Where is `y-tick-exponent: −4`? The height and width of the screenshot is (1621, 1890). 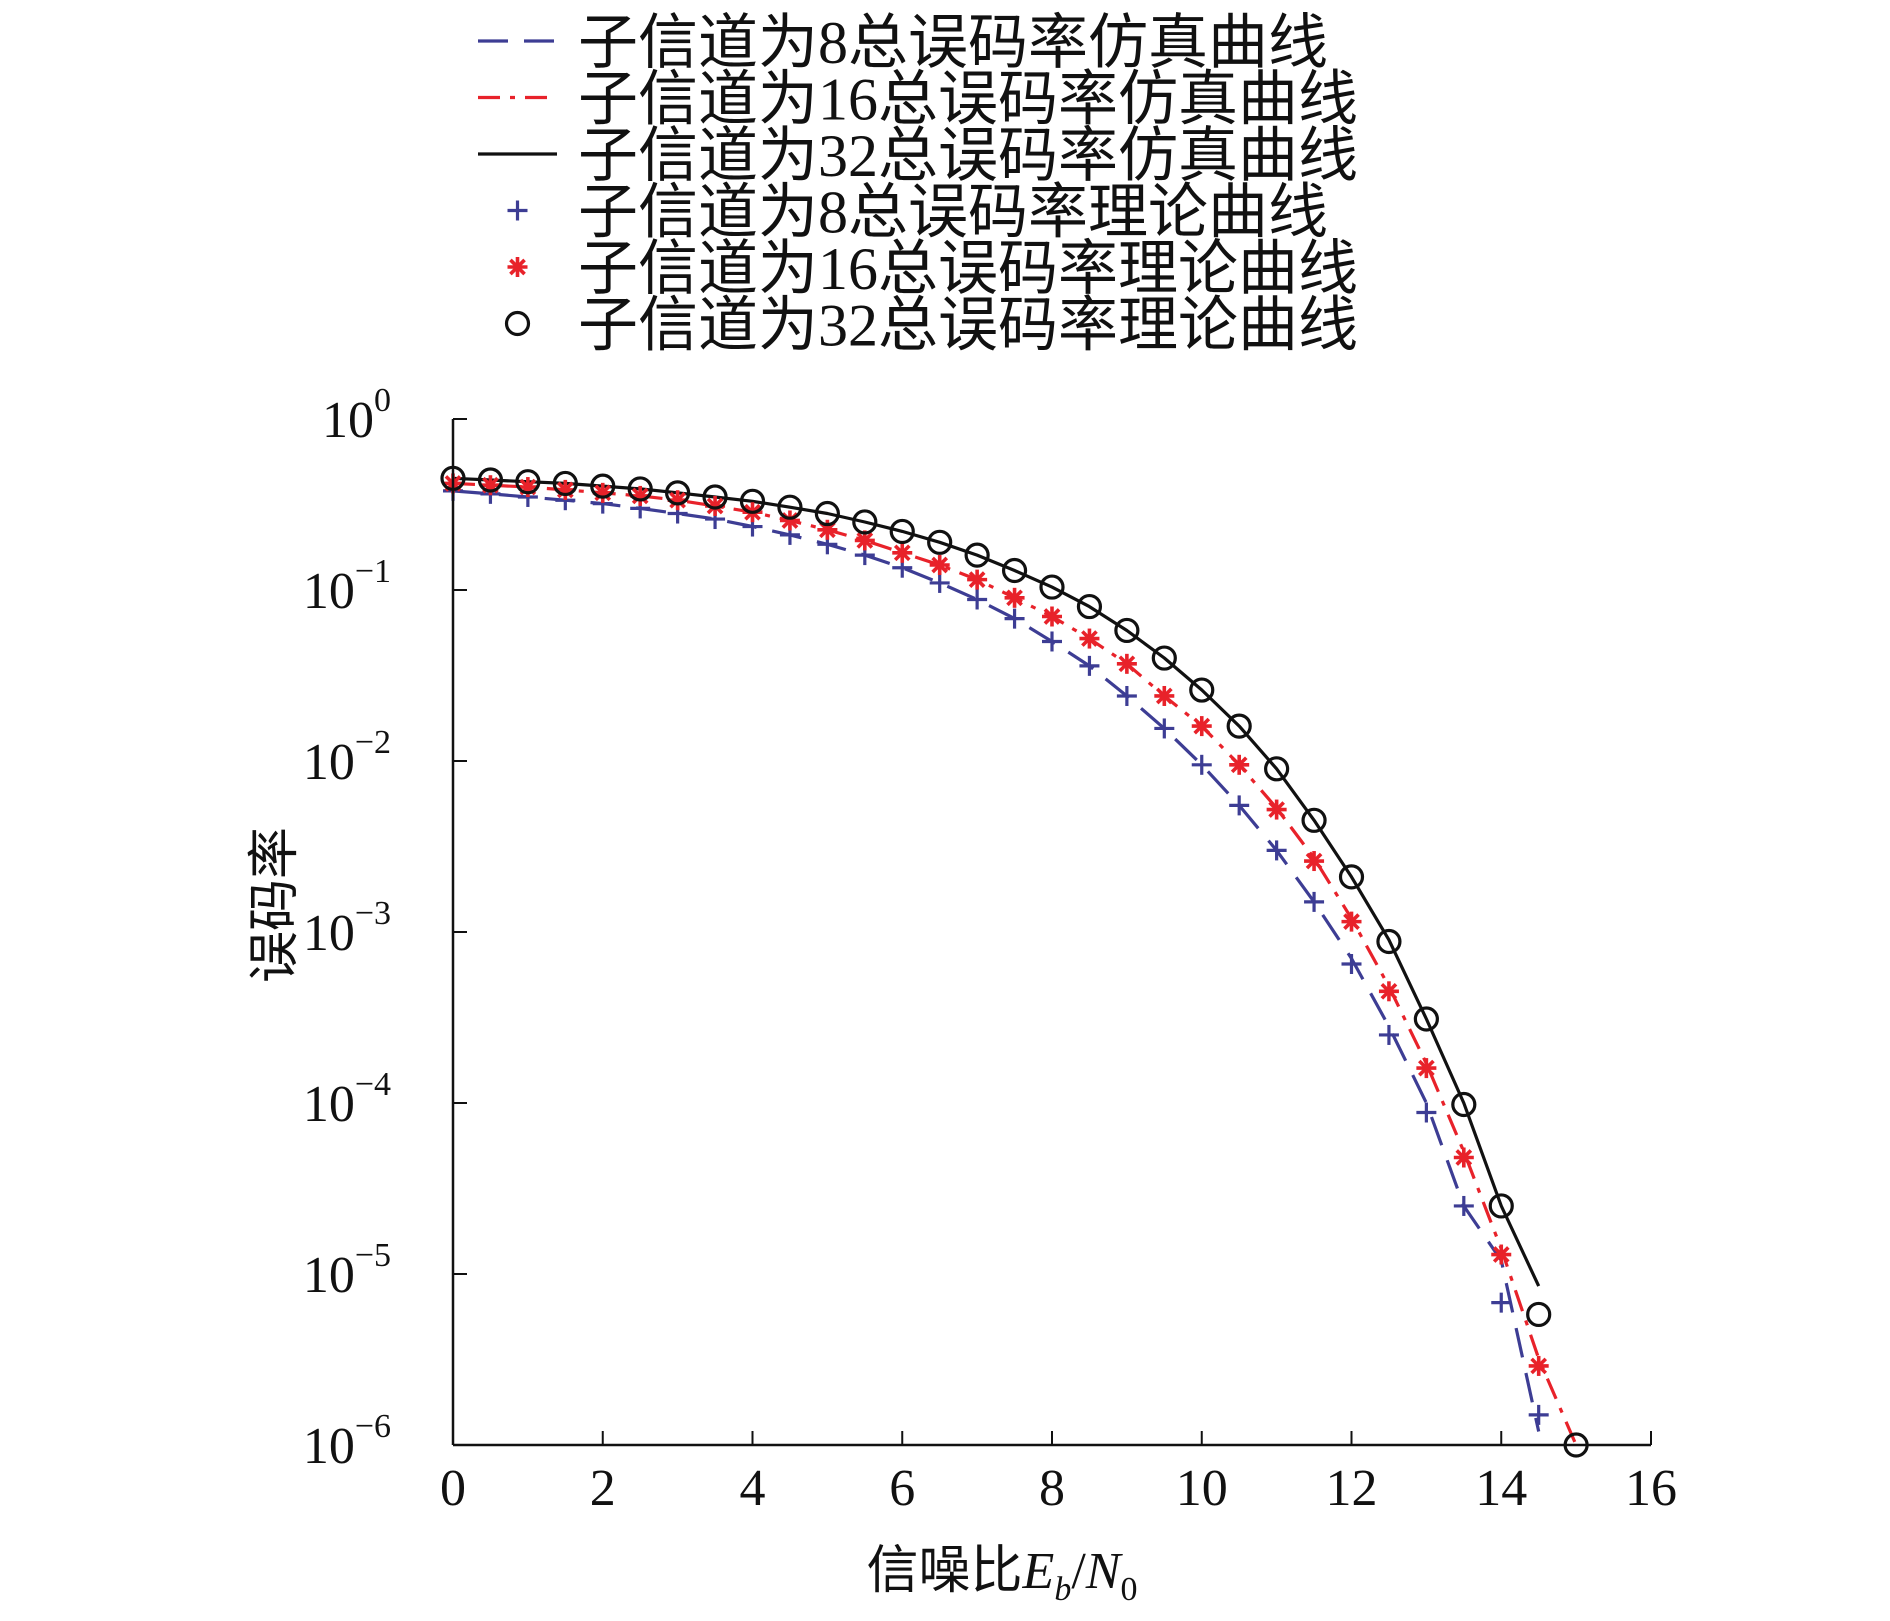
y-tick-exponent: −4 is located at coordinates (373, 1084).